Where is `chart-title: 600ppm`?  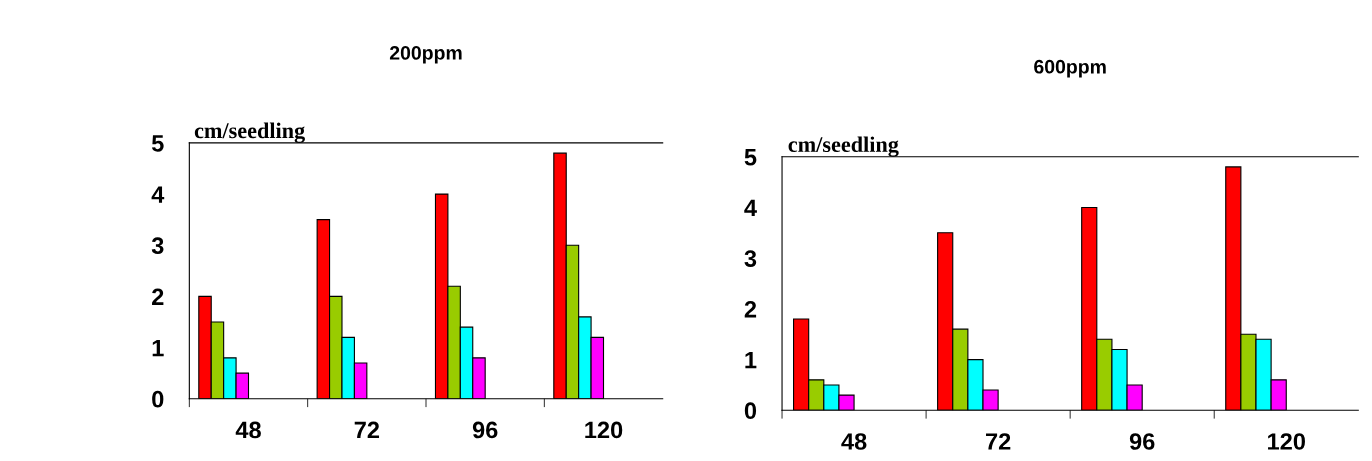 chart-title: 600ppm is located at coordinates (1070, 68).